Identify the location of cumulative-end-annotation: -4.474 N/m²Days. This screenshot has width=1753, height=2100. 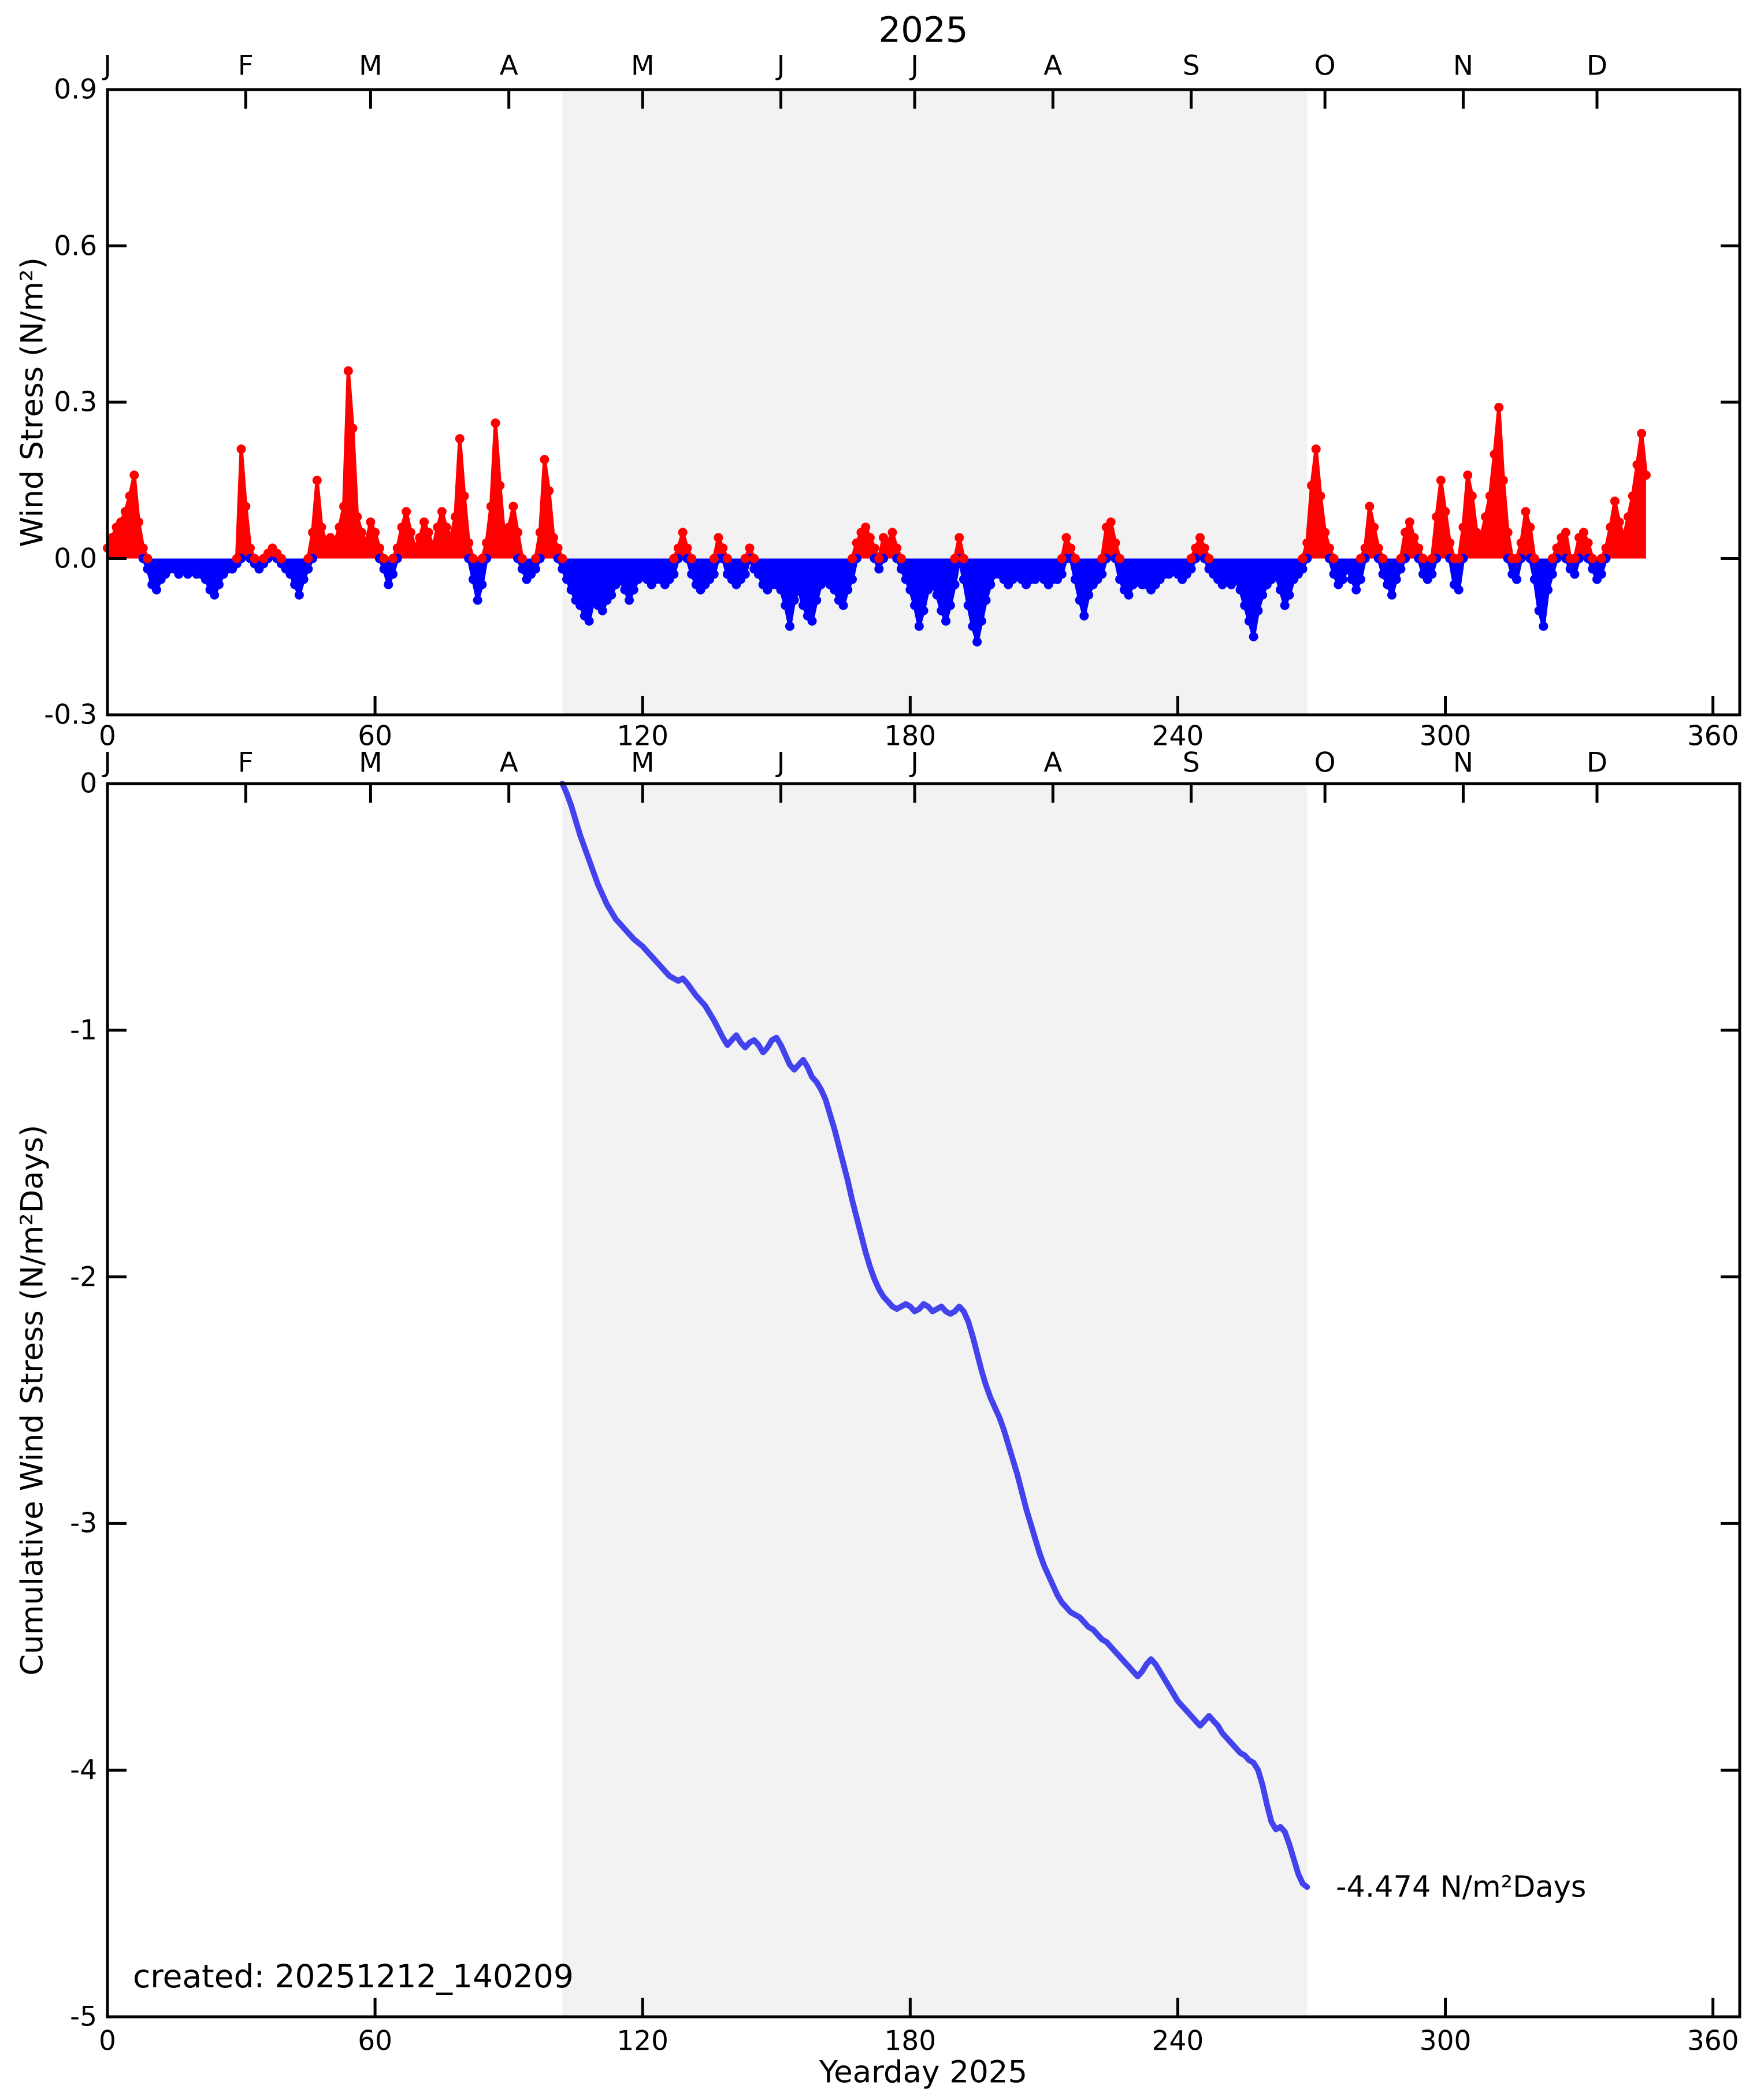
(1461, 1888).